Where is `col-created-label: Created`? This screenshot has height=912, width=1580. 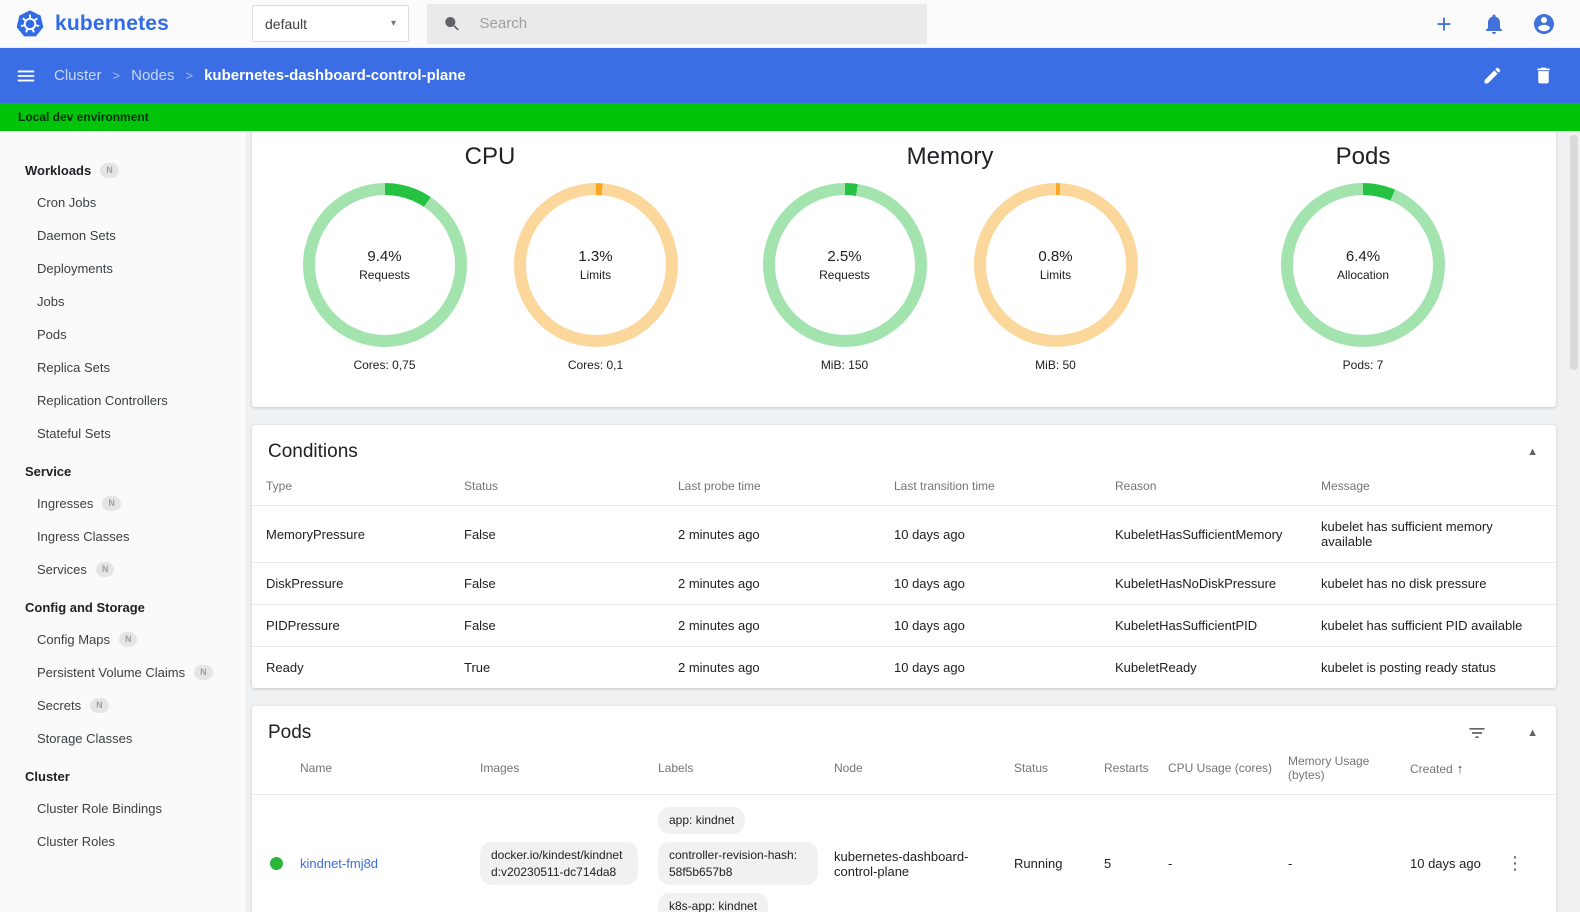
col-created-label: Created is located at coordinates (1431, 768).